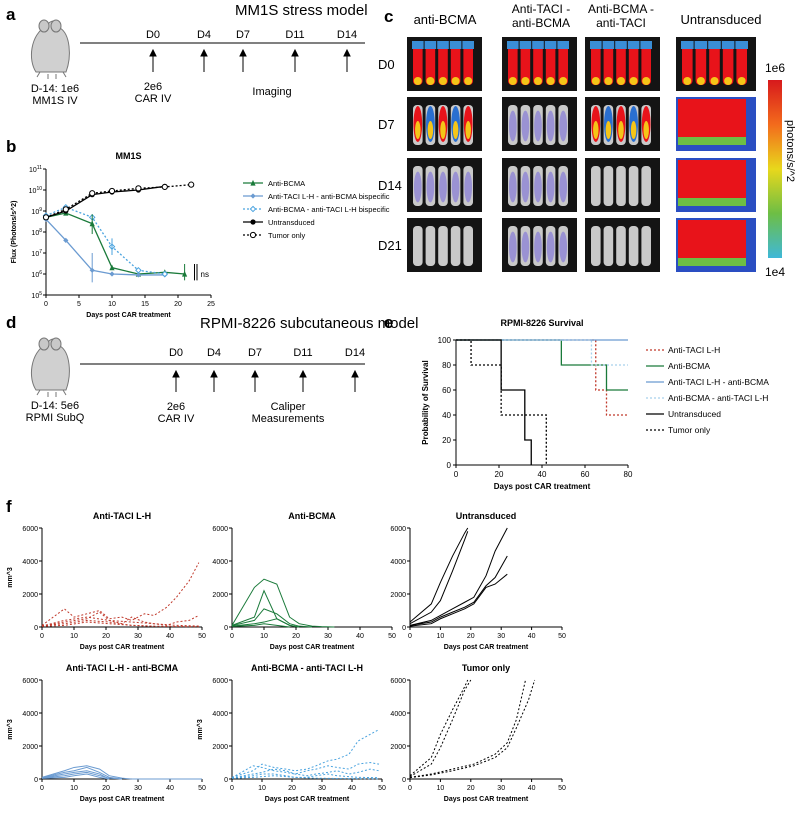  Describe the element at coordinates (307, 668) in the screenshot. I see `chart-title: Anti-BCMA - anti-TACI L-H` at that location.